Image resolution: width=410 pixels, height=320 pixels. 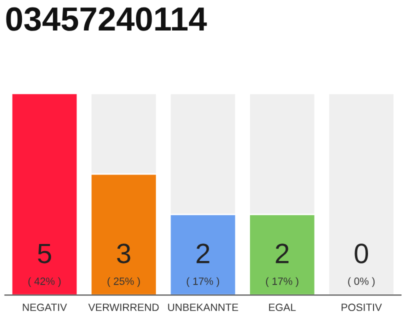 What do you see at coordinates (106, 19) in the screenshot?
I see `chart-title: 03457240114` at bounding box center [106, 19].